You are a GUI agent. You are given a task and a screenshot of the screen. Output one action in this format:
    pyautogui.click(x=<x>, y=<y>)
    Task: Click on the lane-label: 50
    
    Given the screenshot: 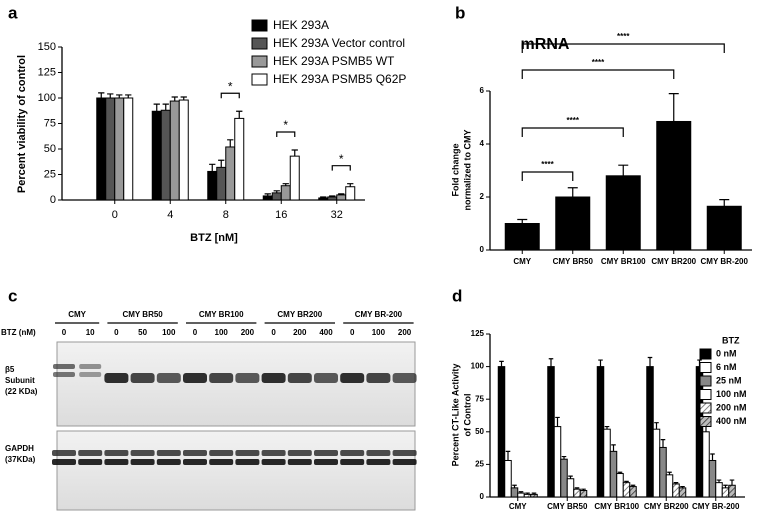 What is the action you would take?
    pyautogui.click(x=142, y=332)
    